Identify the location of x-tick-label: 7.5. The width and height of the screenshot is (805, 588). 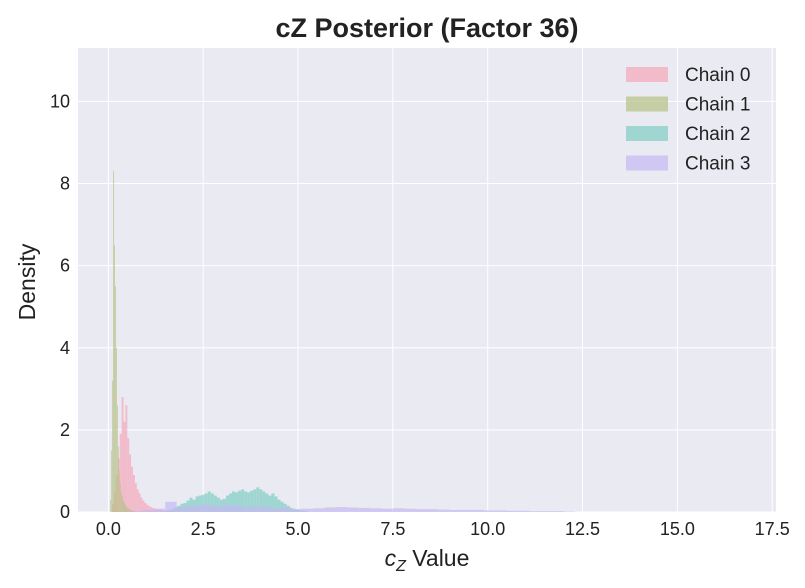
(392, 529).